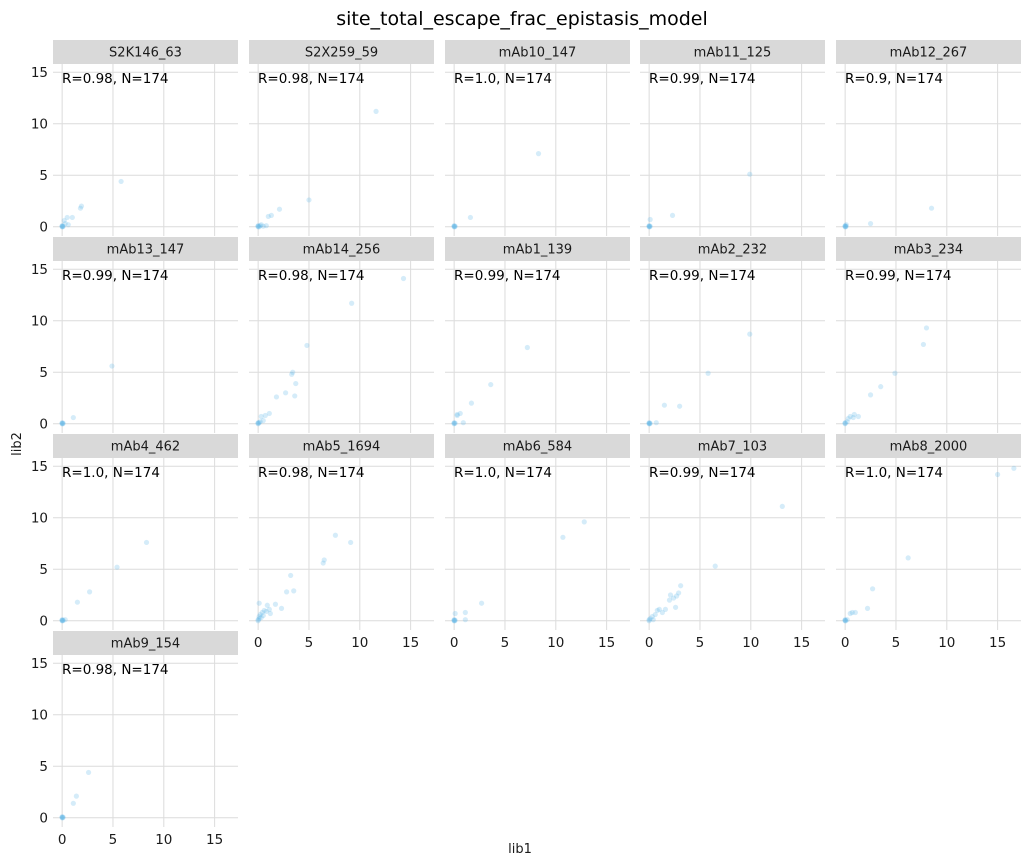 Image resolution: width=1030 pixels, height=866 pixels. What do you see at coordinates (732, 138) in the screenshot?
I see `facet-panel: mAb11_125 R=0.99, N=174` at bounding box center [732, 138].